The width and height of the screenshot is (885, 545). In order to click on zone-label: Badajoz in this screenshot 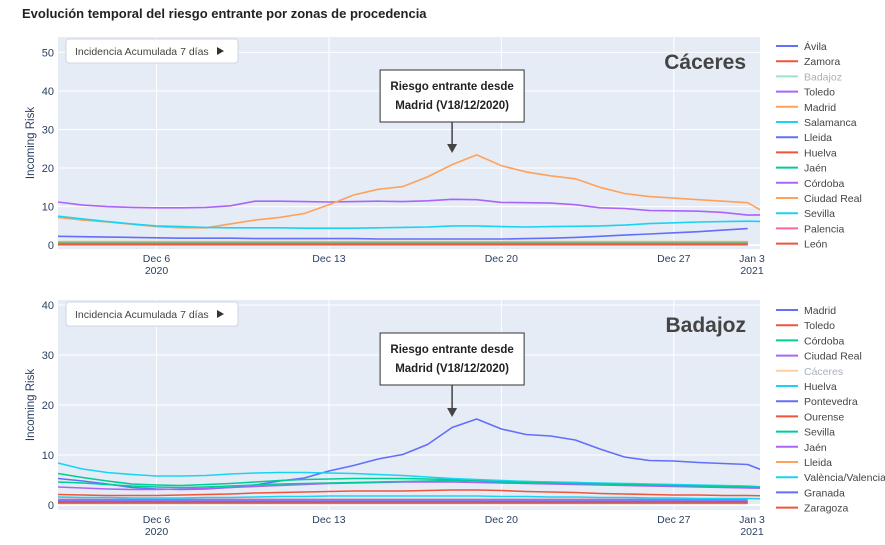, I will do `click(705, 325)`.